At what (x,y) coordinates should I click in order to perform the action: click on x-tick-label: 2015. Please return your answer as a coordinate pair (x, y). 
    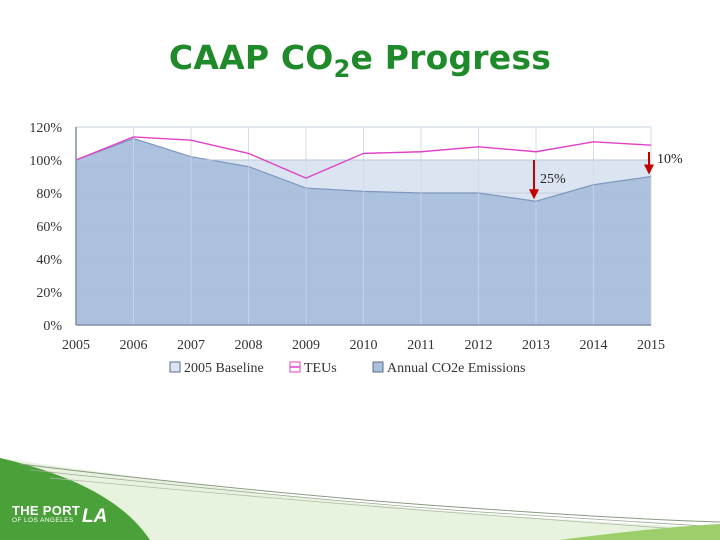
    Looking at the image, I should click on (651, 345).